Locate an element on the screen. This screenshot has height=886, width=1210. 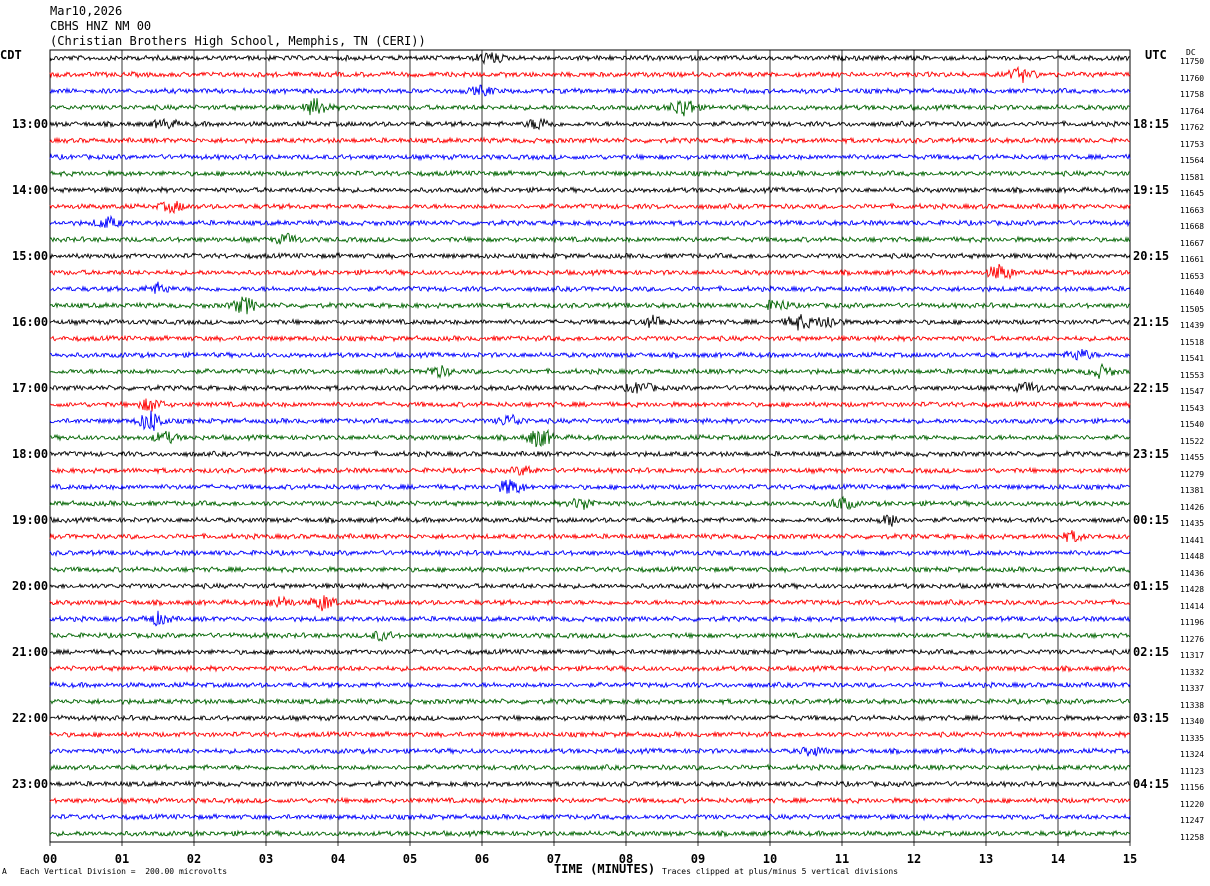
x-tick-label: 15 is located at coordinates (1130, 859).